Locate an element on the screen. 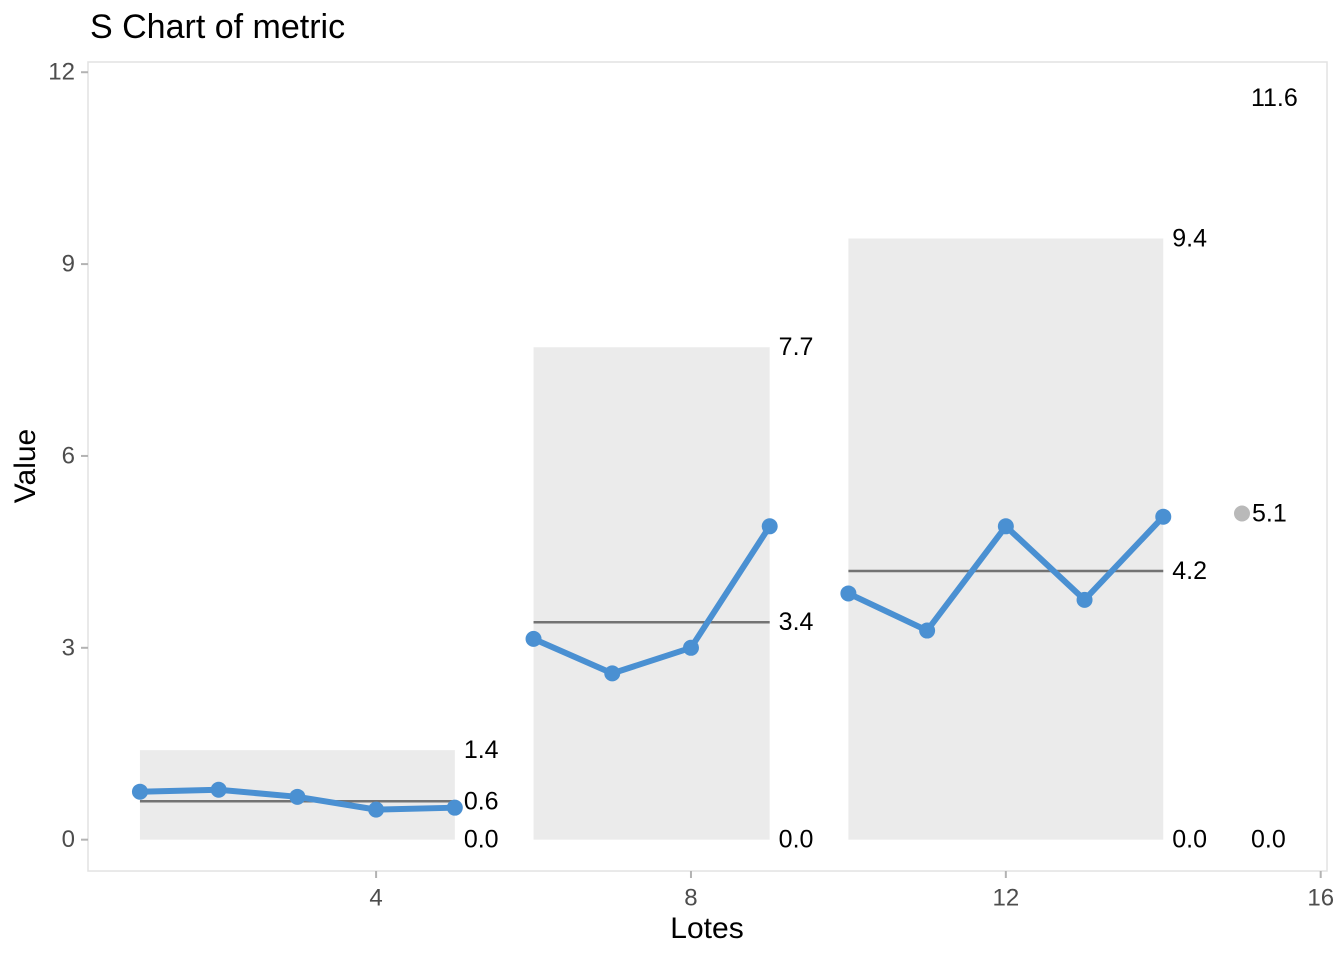 This screenshot has height=960, width=1344. ucl-label-phase-4: 11.6 is located at coordinates (1274, 98).